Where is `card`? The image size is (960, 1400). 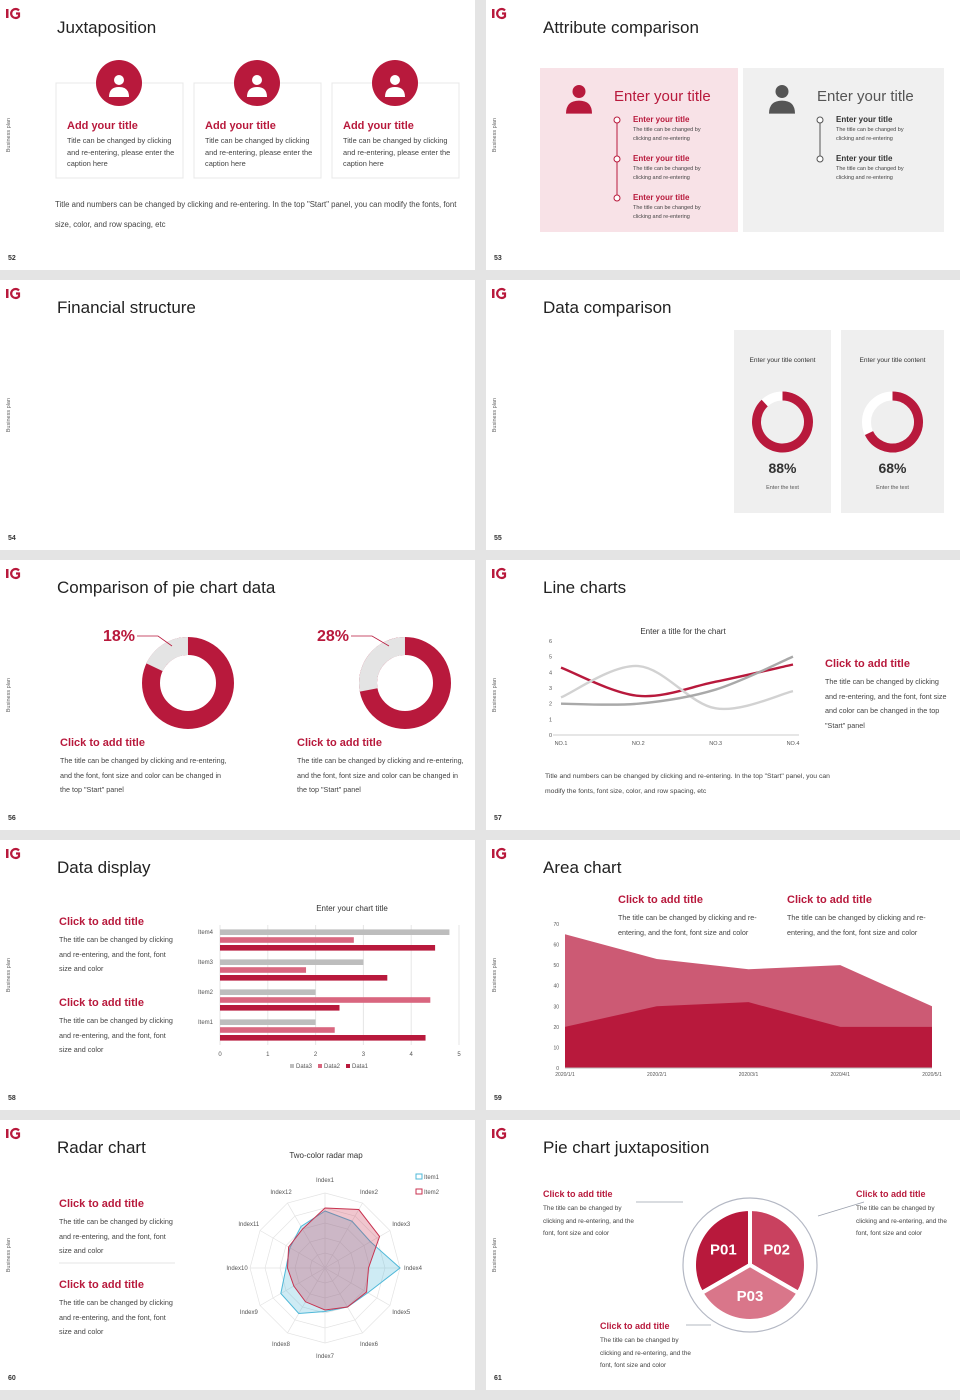 card is located at coordinates (782, 421).